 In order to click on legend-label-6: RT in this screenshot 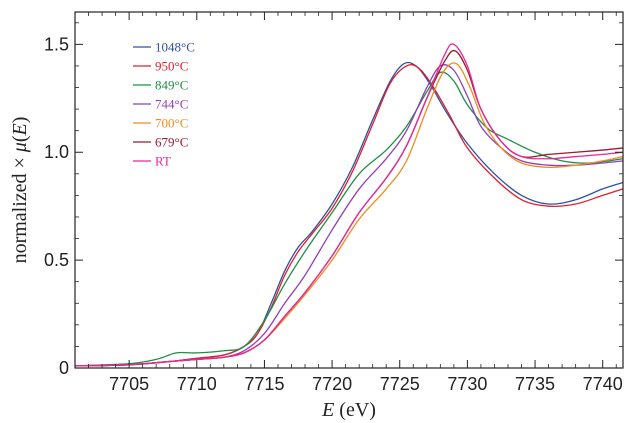, I will do `click(163, 161)`.